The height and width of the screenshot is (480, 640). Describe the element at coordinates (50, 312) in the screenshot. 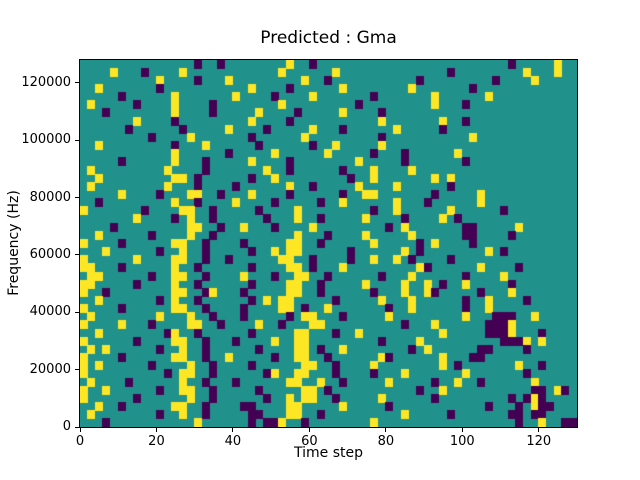

I see `y-tick-label: 40000` at that location.